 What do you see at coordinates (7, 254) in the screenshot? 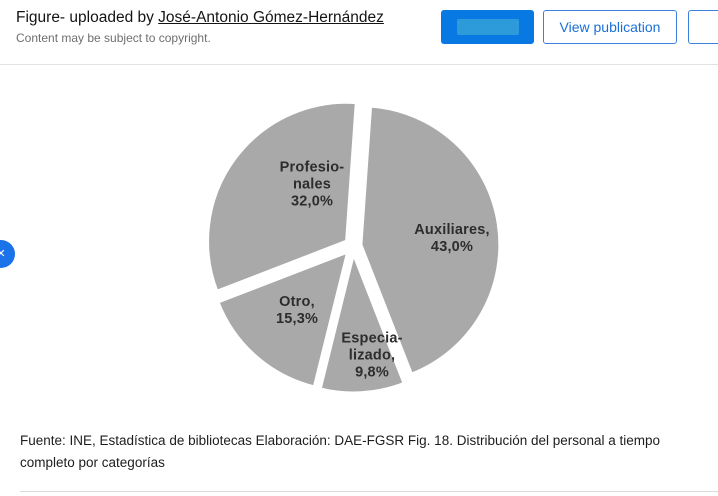
I see `floating-action-button: ✕` at bounding box center [7, 254].